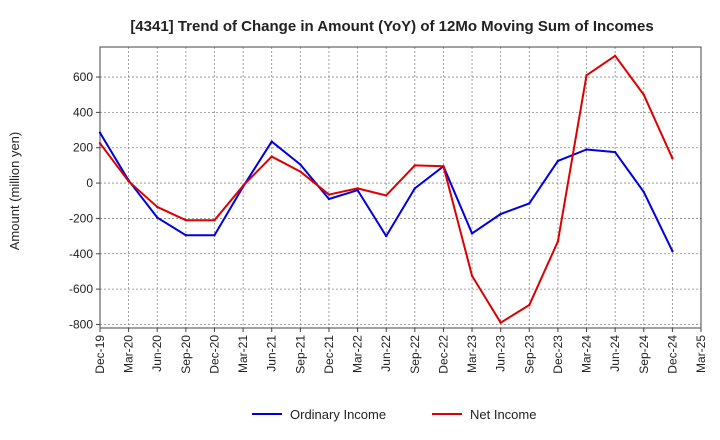 Image resolution: width=720 pixels, height=440 pixels. What do you see at coordinates (338, 414) in the screenshot?
I see `legend-label-ordinary-income: Ordinary Income` at bounding box center [338, 414].